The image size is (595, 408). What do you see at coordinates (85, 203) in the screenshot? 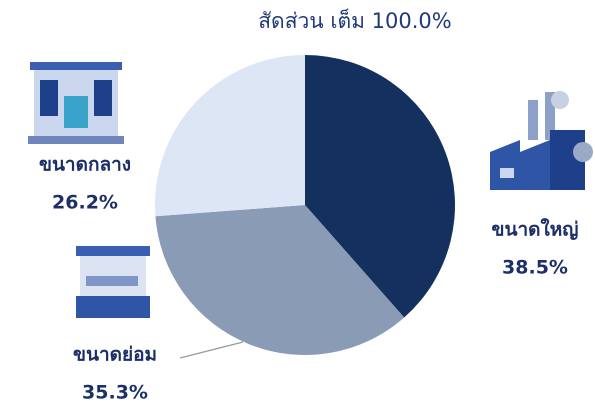
I see `value-label: 26.2%` at bounding box center [85, 203].